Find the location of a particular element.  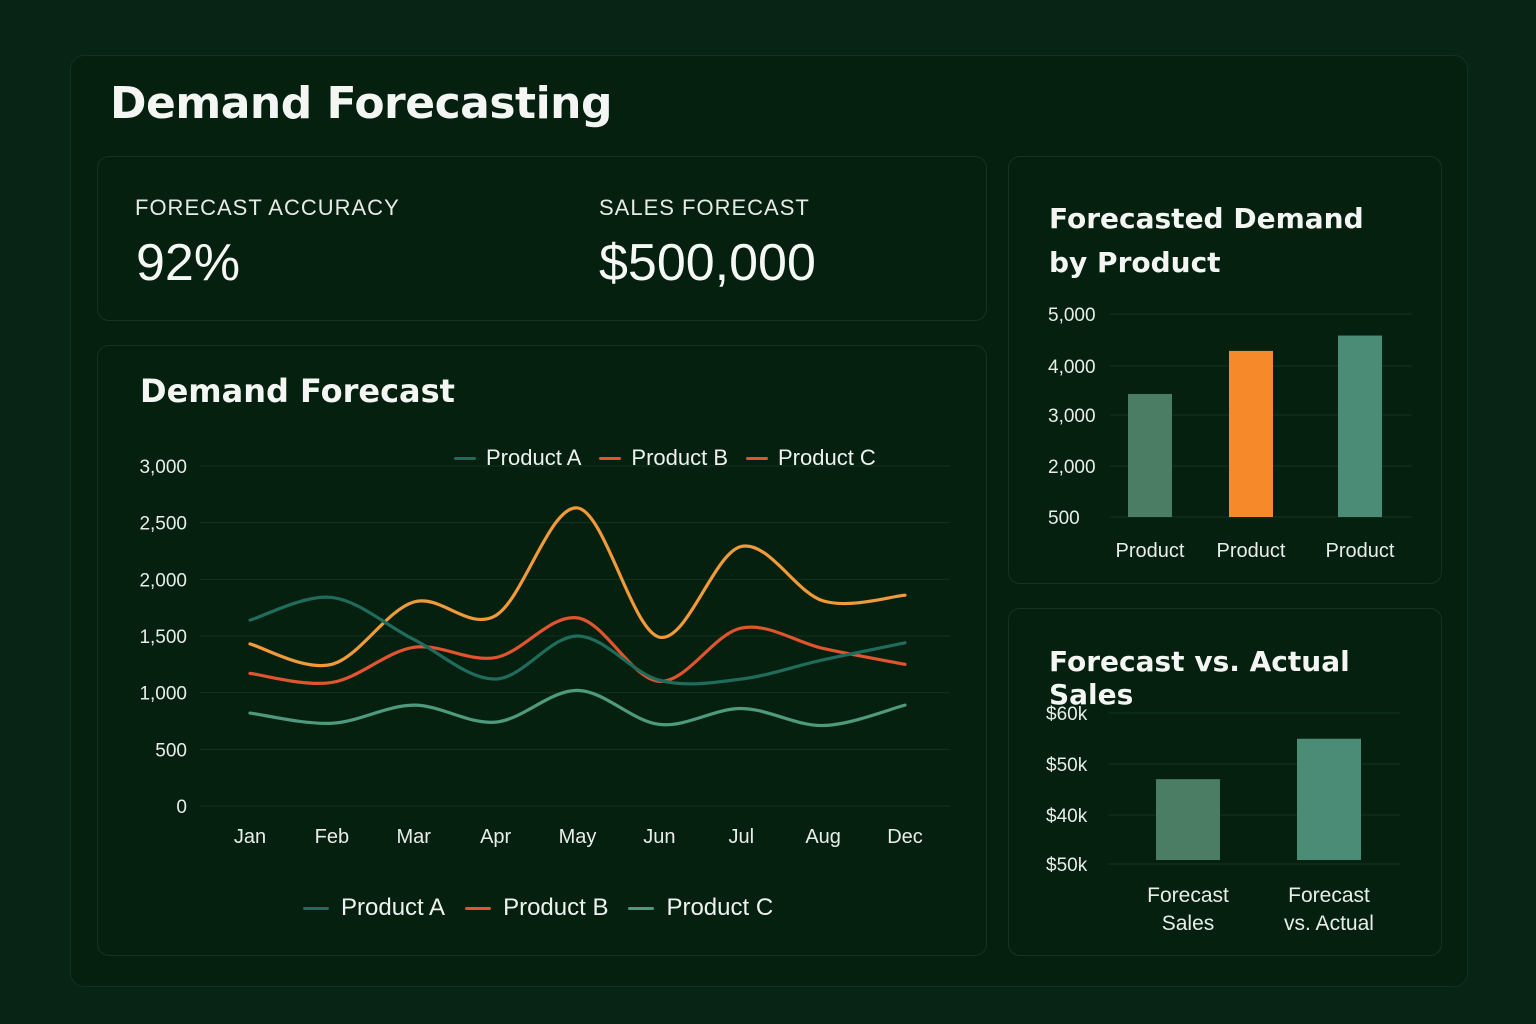

forecast-vs-actual-card: Forecast vs. Actual Sales is located at coordinates (1225, 782).